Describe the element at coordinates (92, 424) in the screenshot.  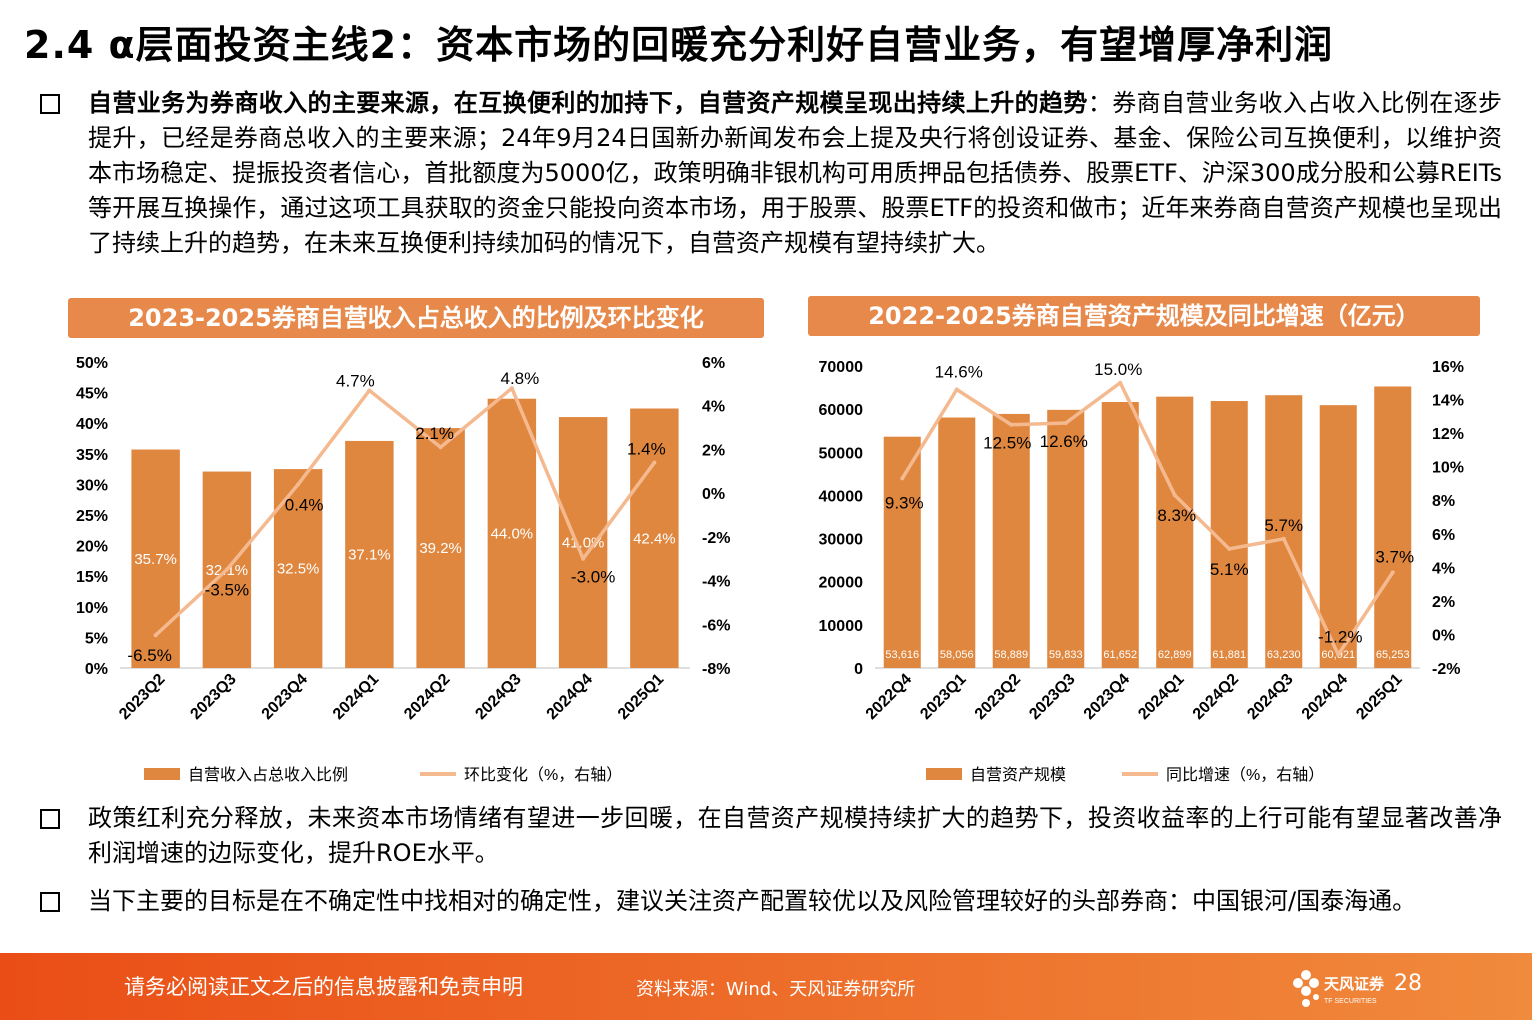
I see `y-left-tick-label: 40%` at that location.